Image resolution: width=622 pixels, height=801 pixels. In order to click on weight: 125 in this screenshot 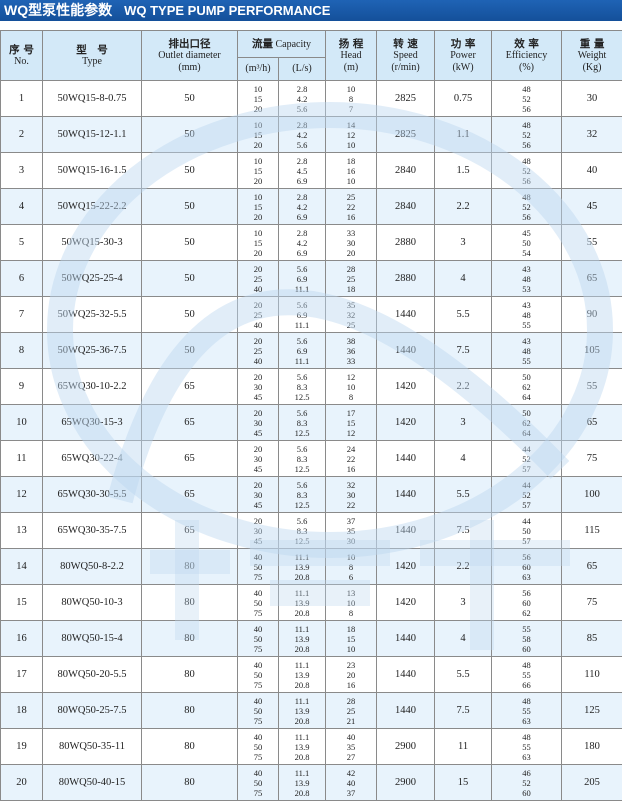, I will do `click(592, 711)`.